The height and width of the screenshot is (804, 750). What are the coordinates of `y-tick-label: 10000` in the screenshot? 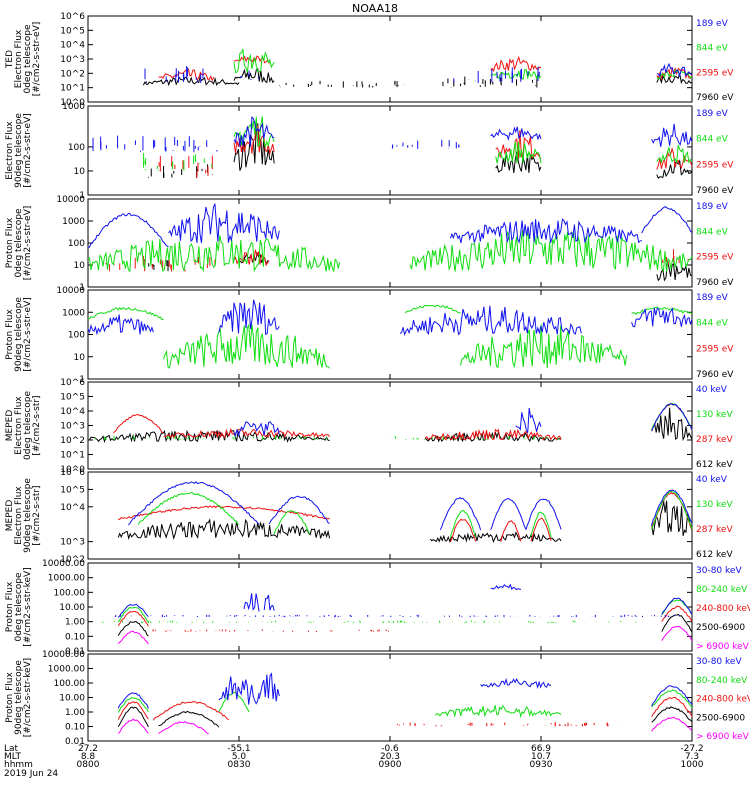 It's located at (70, 291).